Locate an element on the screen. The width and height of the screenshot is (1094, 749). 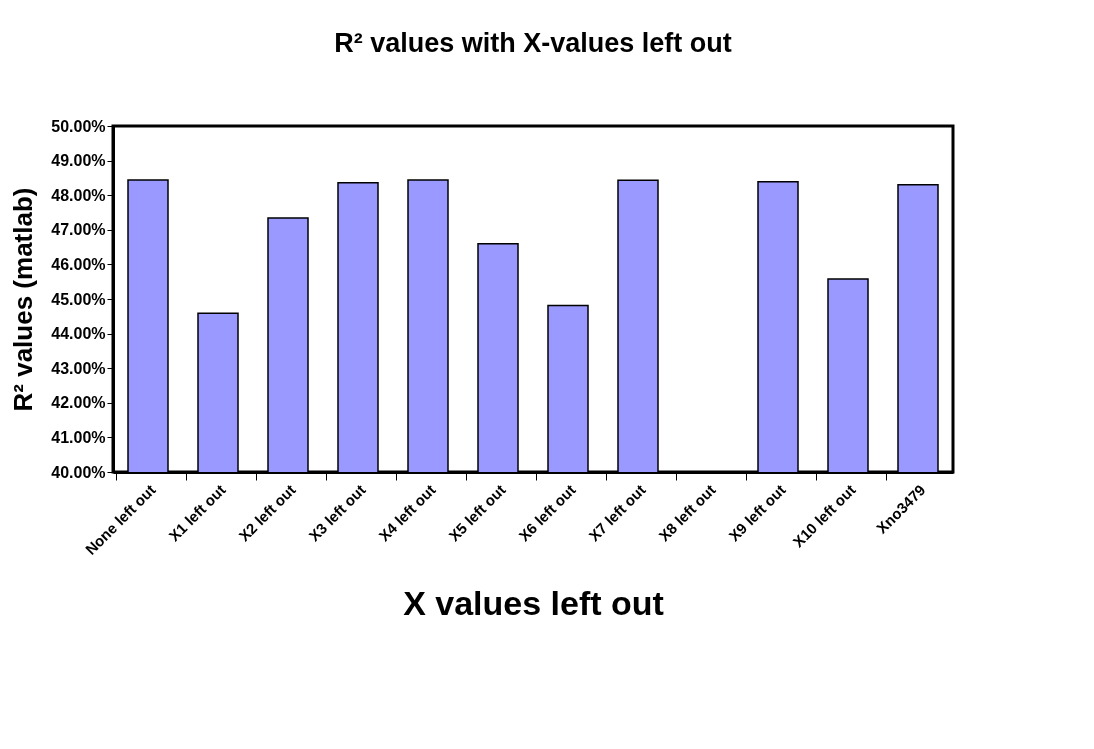
x-tick-label: X9 left out is located at coordinates (757, 513).